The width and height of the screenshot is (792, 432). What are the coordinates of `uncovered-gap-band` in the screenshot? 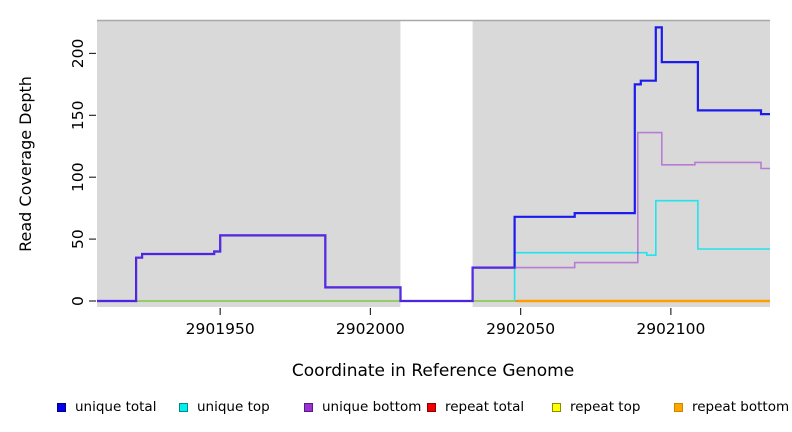 It's located at (436, 163).